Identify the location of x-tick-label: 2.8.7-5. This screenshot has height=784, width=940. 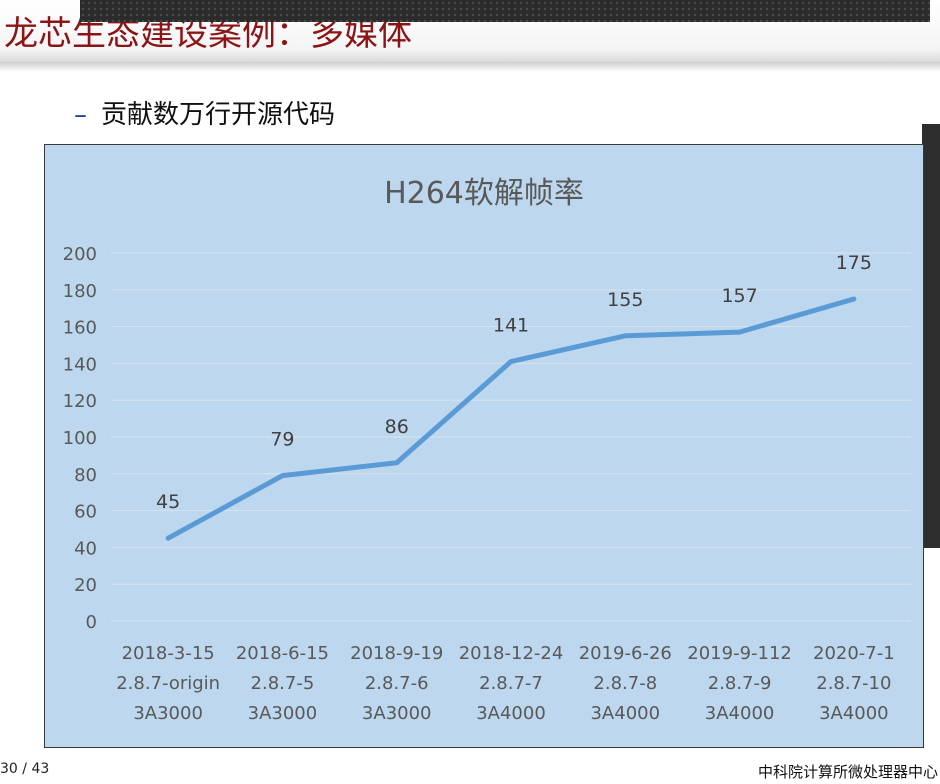
(283, 683).